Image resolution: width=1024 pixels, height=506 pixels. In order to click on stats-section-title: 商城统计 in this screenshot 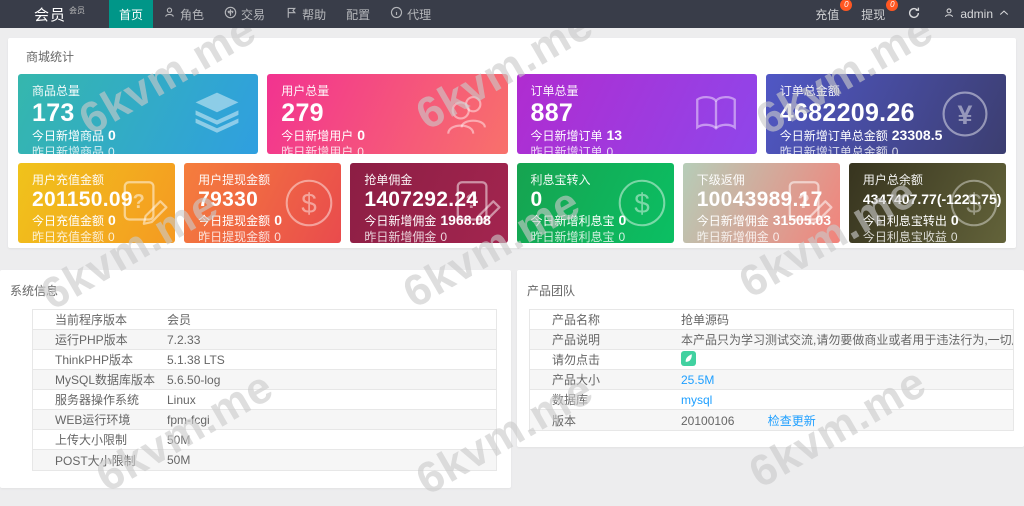, I will do `click(50, 57)`.